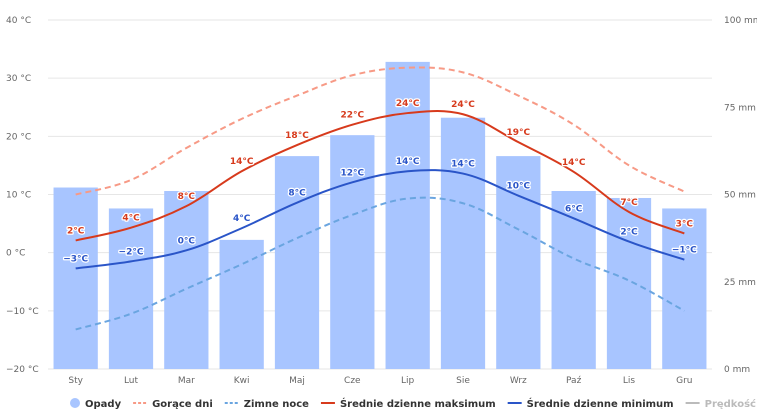 The image size is (757, 418). I want to click on y-right-tick-label: 0 mm, so click(737, 370).